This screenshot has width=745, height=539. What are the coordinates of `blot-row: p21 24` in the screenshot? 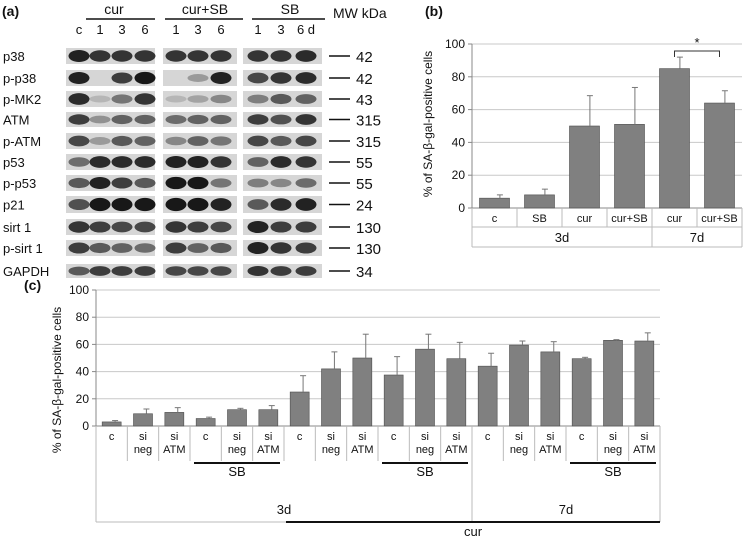 It's located at (188, 205).